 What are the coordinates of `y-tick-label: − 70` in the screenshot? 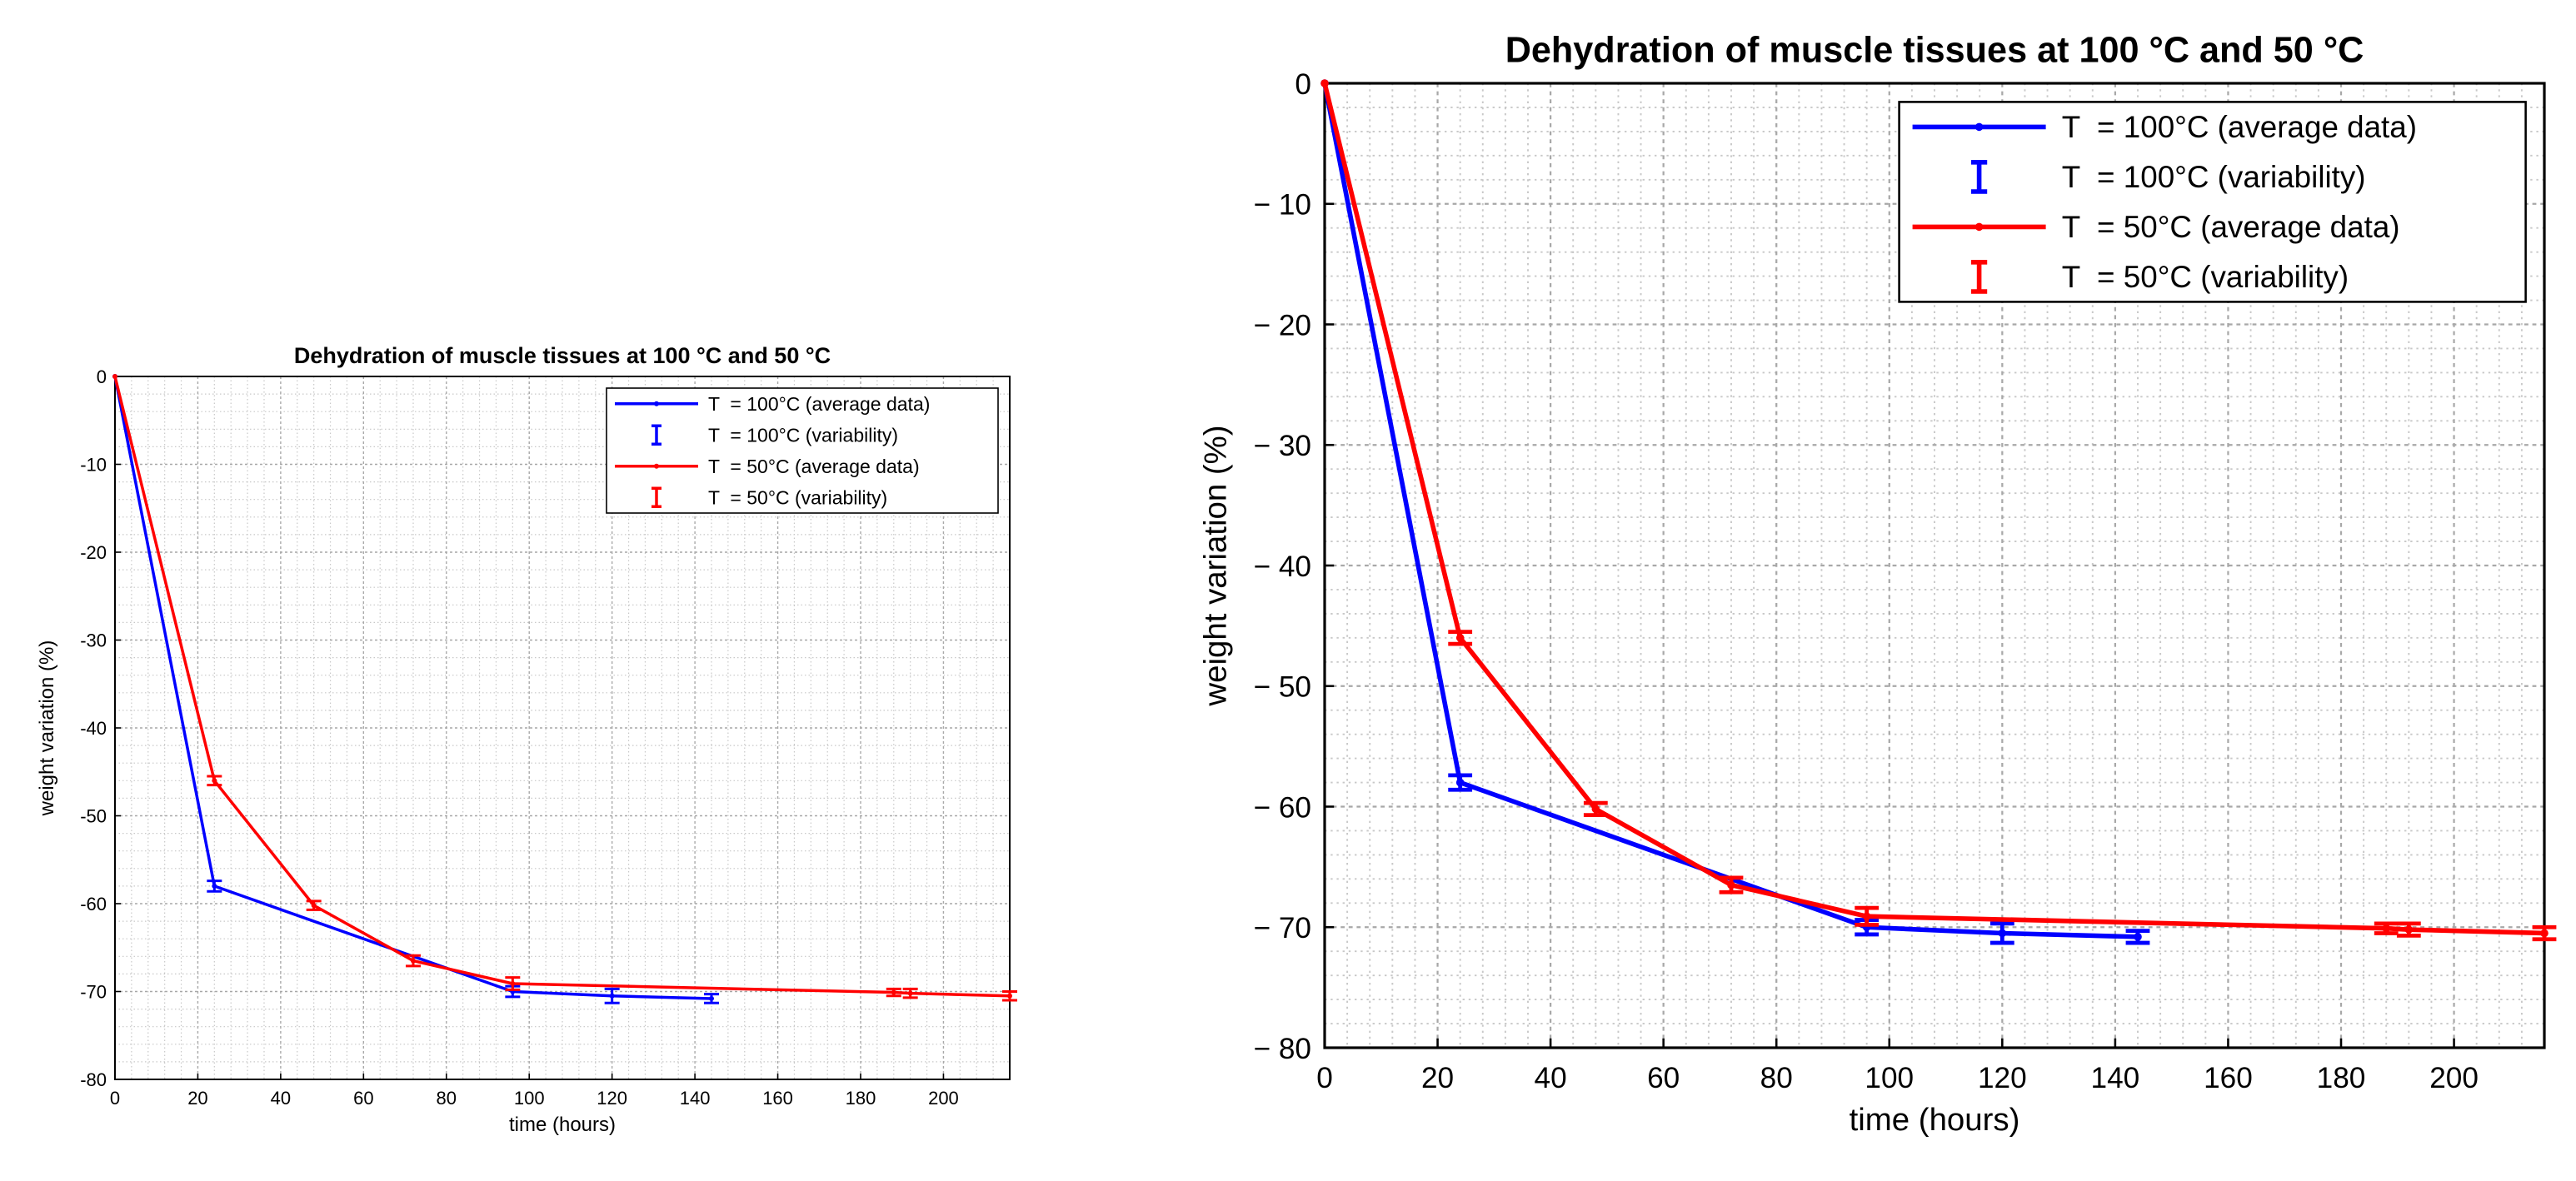 It's located at (1282, 928).